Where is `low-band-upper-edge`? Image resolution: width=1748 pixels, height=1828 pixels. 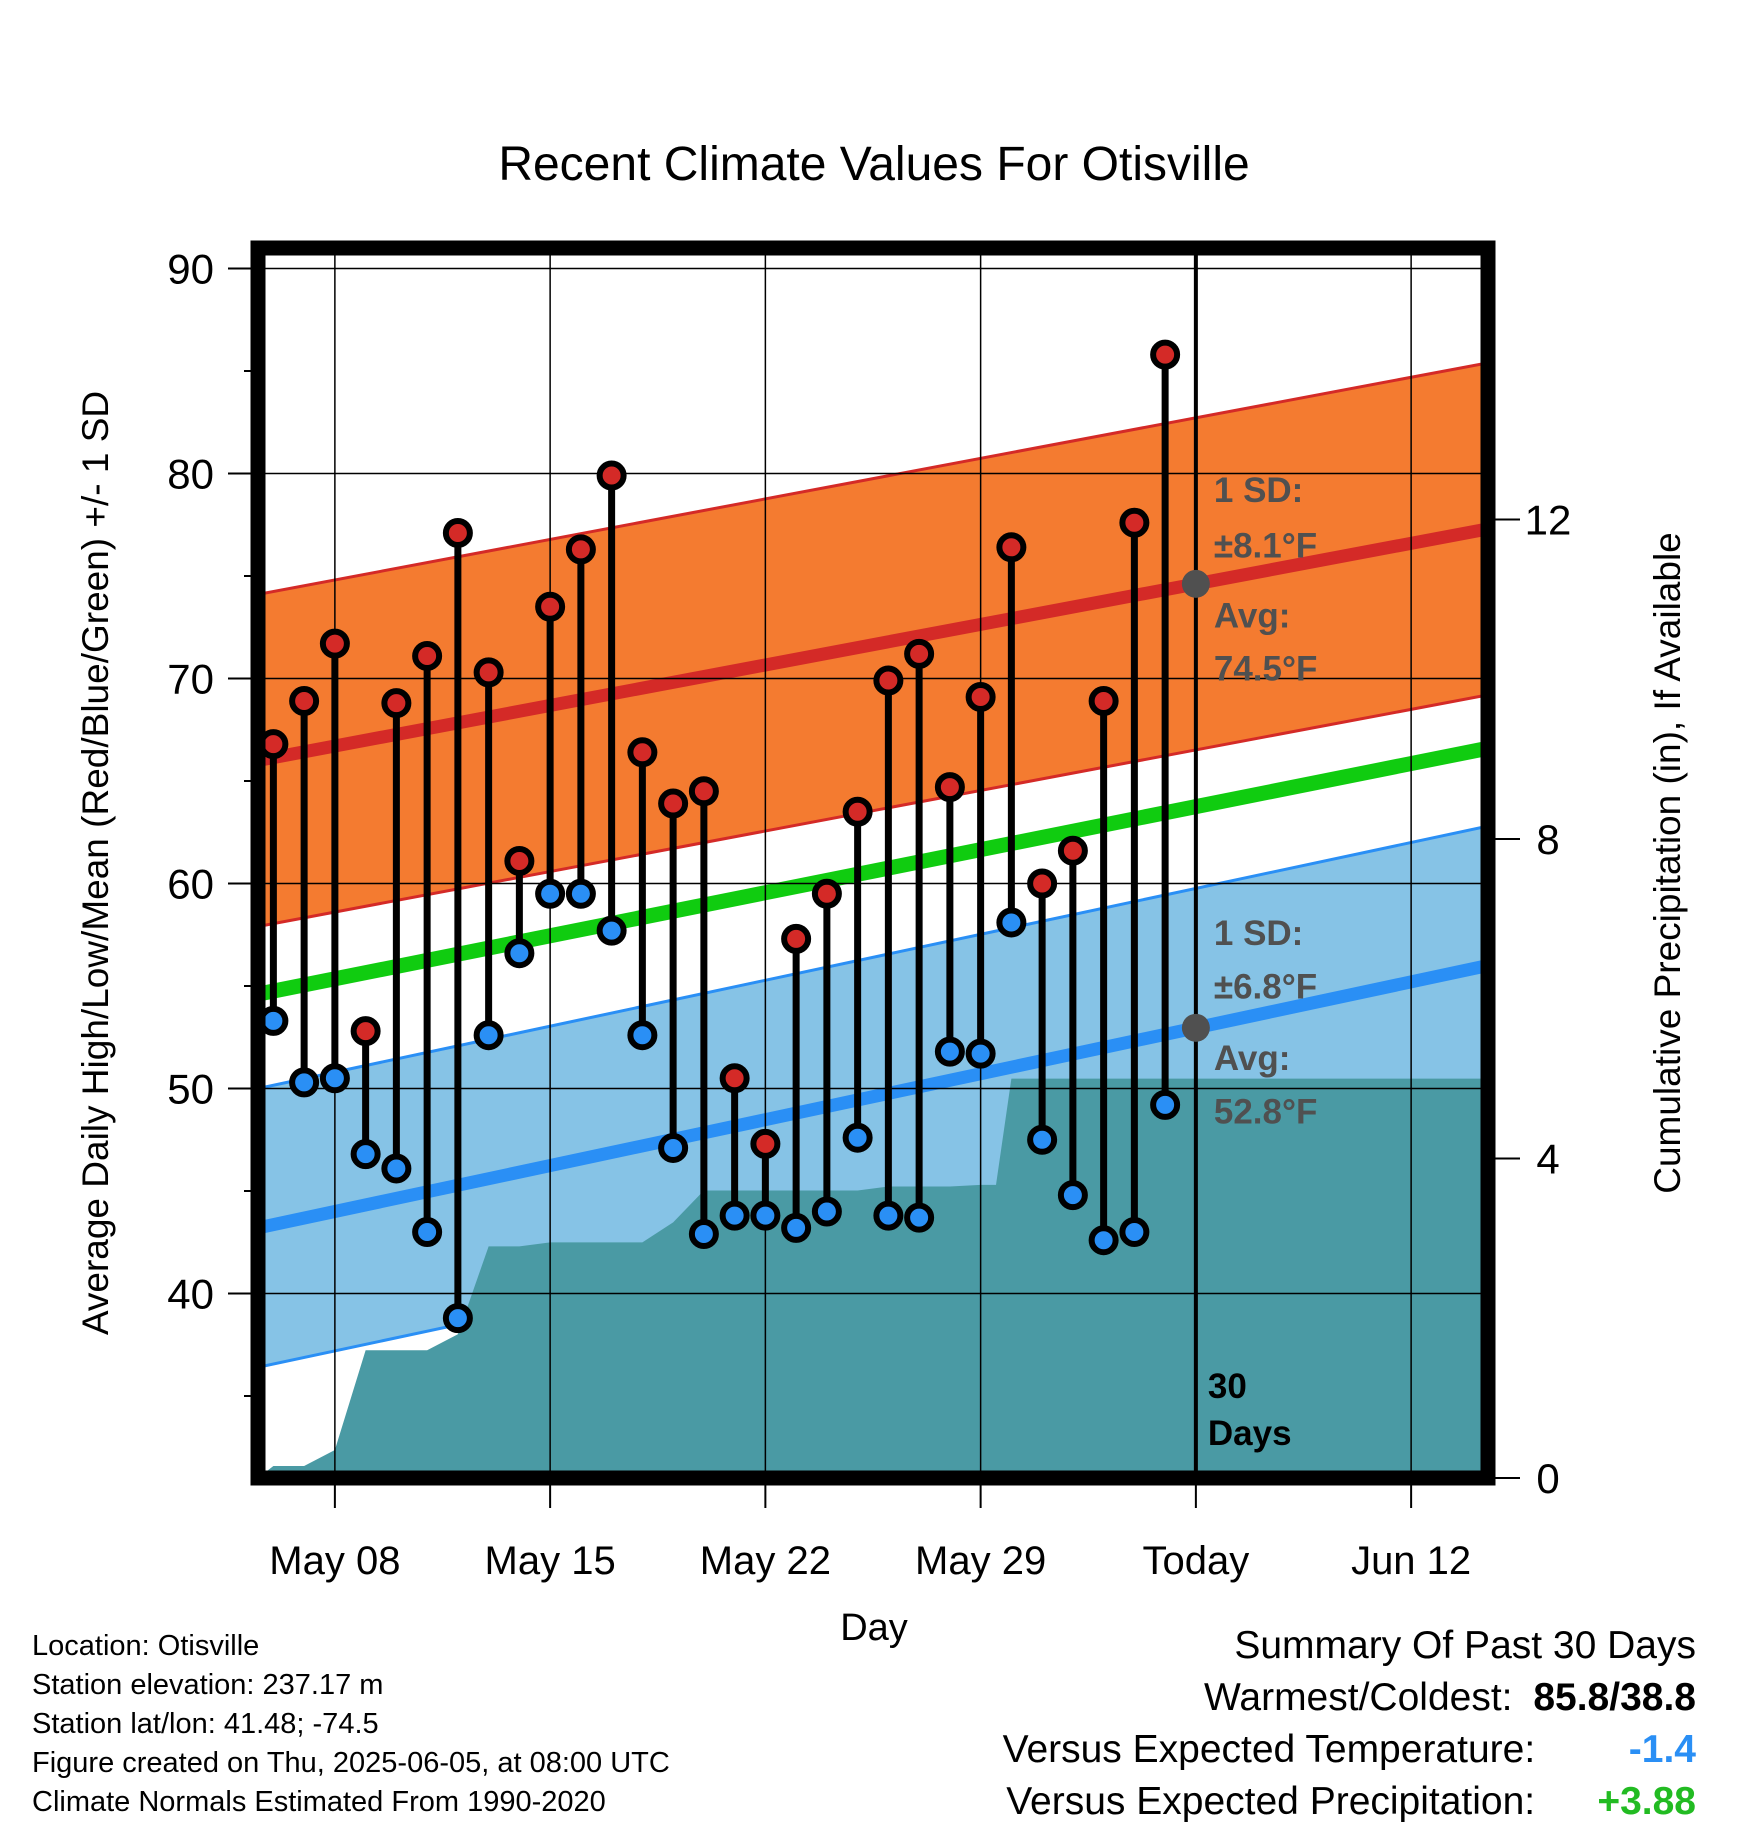
low-band-upper-edge is located at coordinates (873, 957).